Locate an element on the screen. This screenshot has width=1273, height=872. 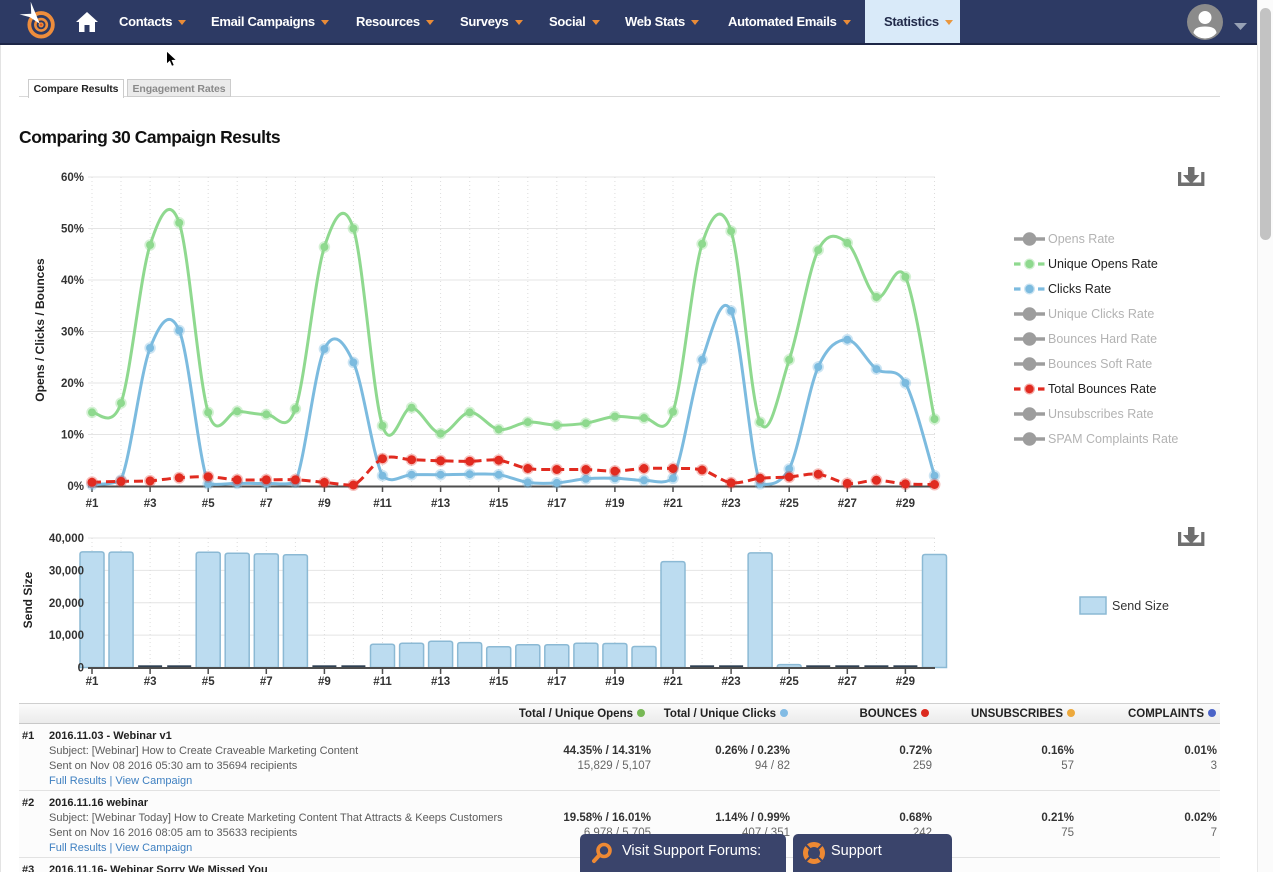
svg-text: Opens / Clicks / Bounces is located at coordinates (40, 330).